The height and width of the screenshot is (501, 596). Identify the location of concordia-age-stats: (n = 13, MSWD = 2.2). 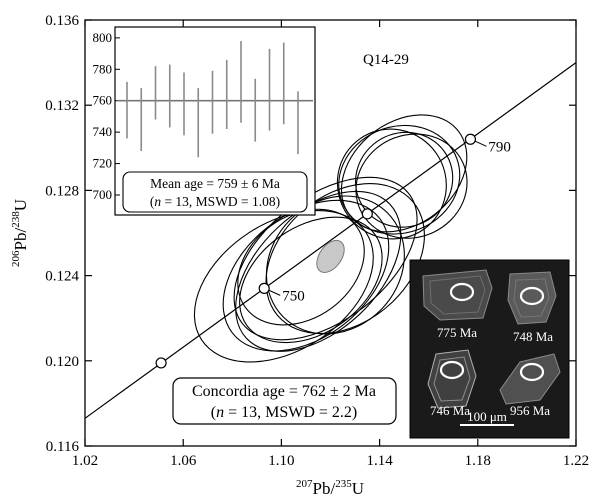
(284, 412).